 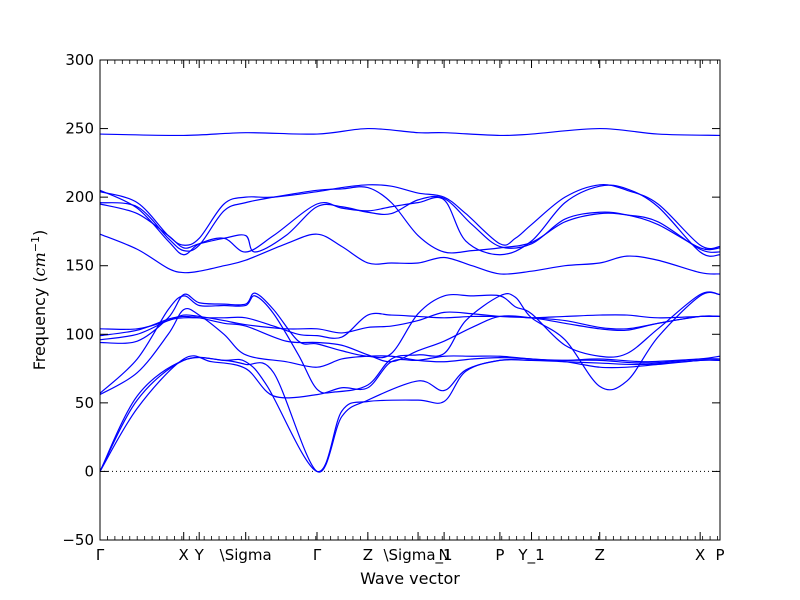 What do you see at coordinates (417, 555) in the screenshot?
I see `x-tick-label: \Sigma_1` at bounding box center [417, 555].